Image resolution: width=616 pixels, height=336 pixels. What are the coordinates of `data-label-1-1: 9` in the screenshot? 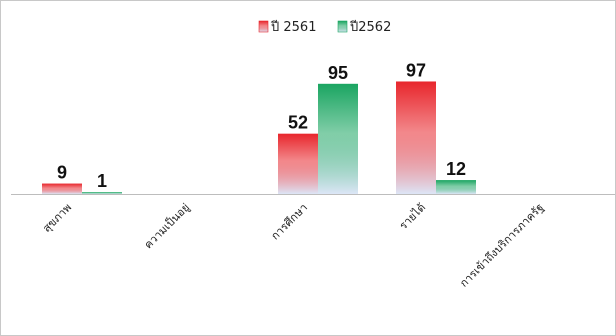 It's located at (62, 173).